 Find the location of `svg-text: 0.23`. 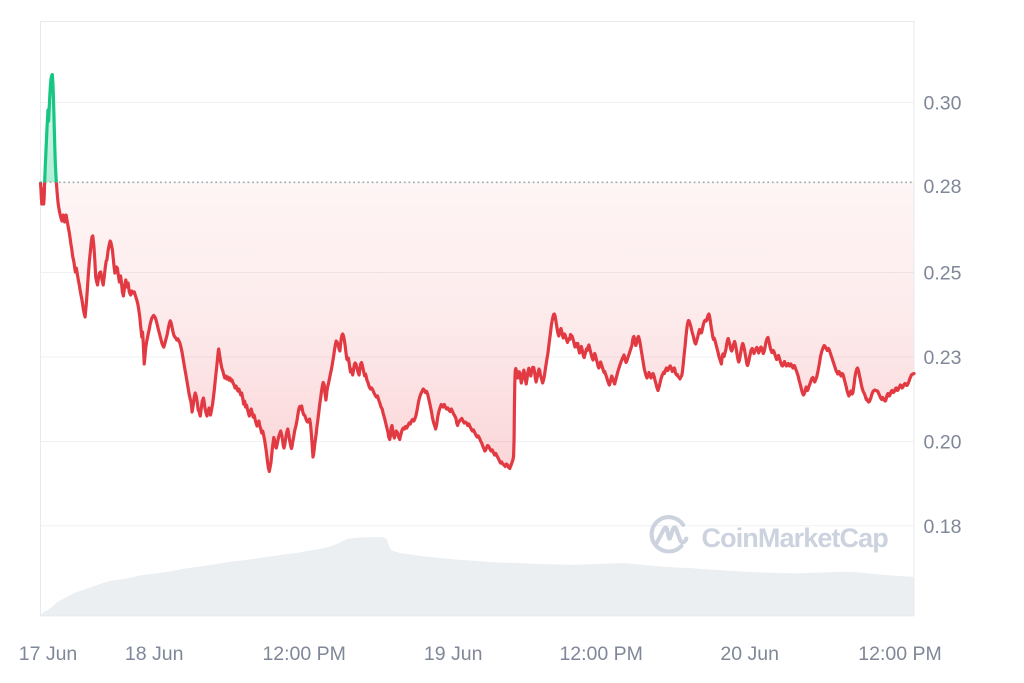

svg-text: 0.23 is located at coordinates (943, 358).